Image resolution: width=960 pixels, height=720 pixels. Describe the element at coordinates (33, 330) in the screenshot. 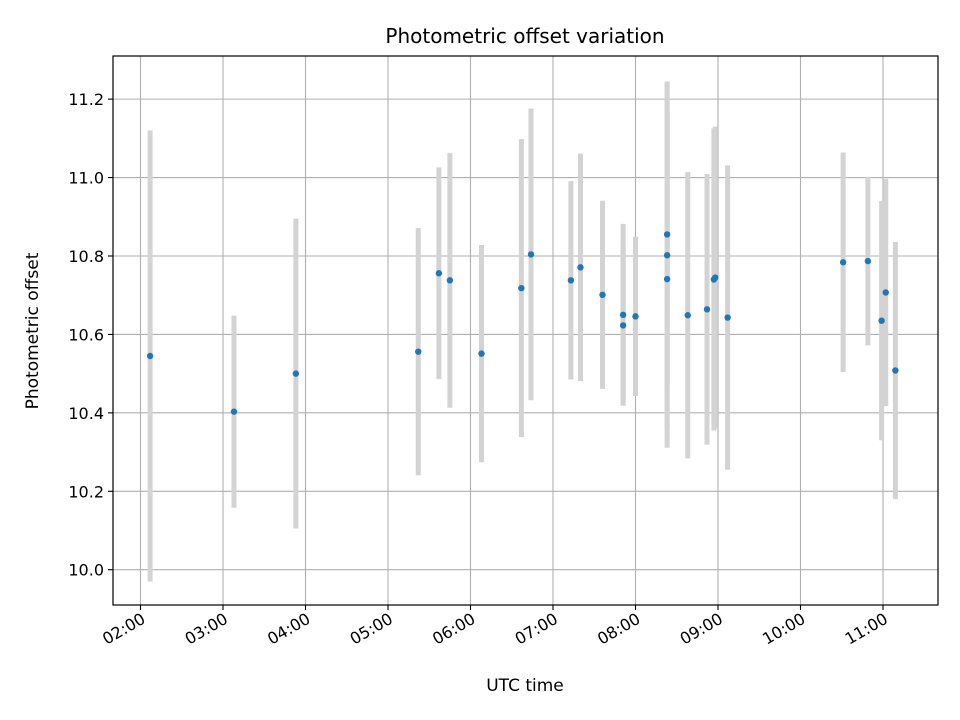

I see `y-axis-label: Photometric offset` at that location.